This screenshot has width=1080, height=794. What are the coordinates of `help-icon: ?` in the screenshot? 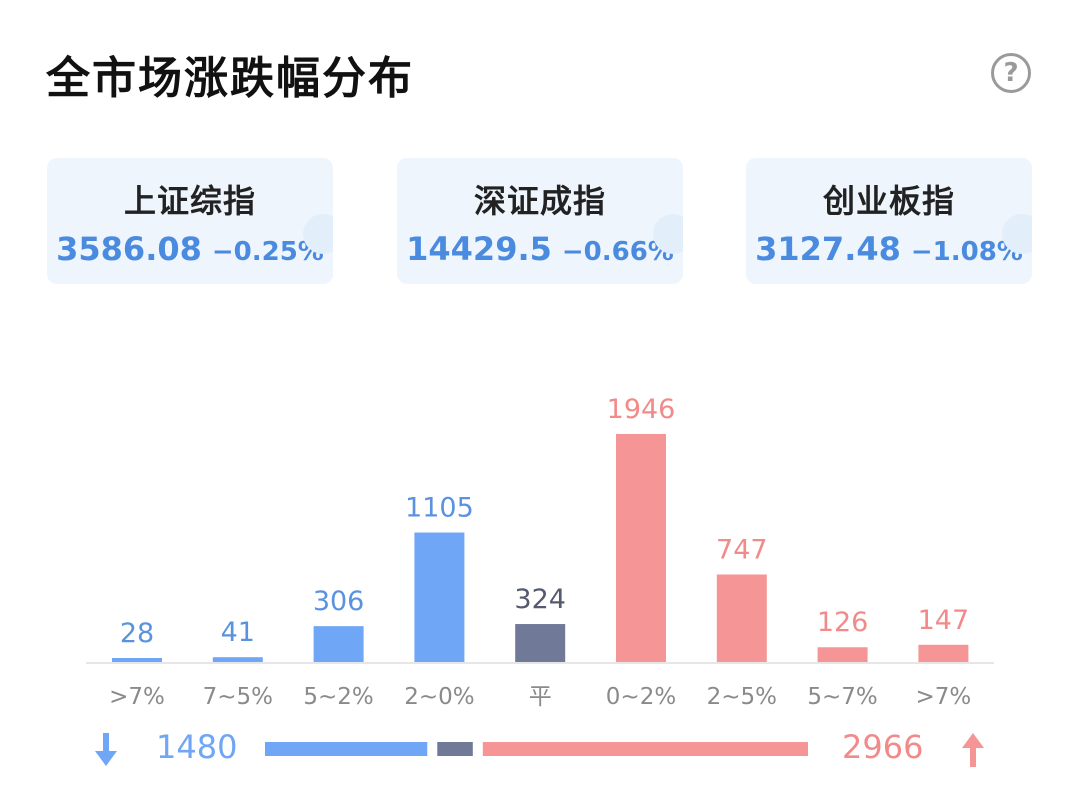 It's located at (1011, 73).